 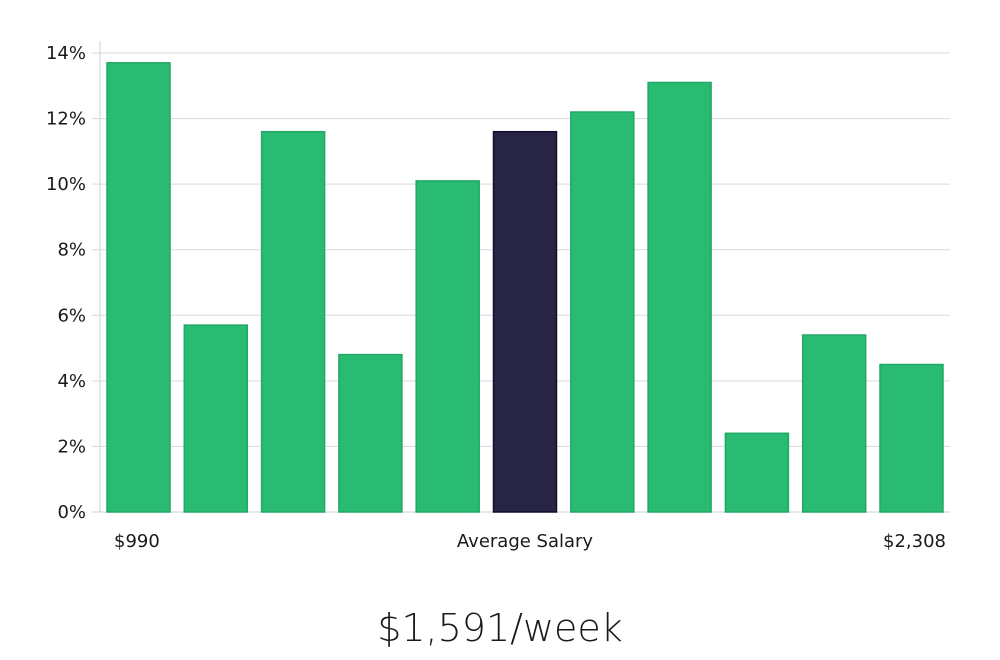 I want to click on x-label-min: $990, so click(x=137, y=541).